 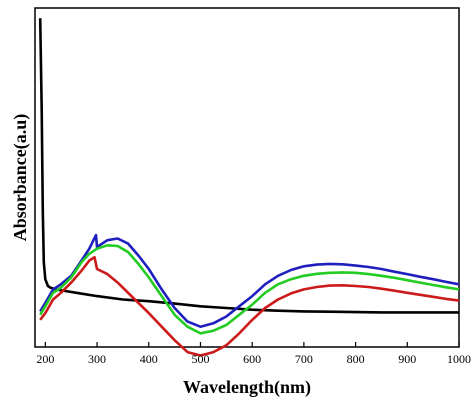 What do you see at coordinates (149, 359) in the screenshot?
I see `x-tick-label-400: 400` at bounding box center [149, 359].